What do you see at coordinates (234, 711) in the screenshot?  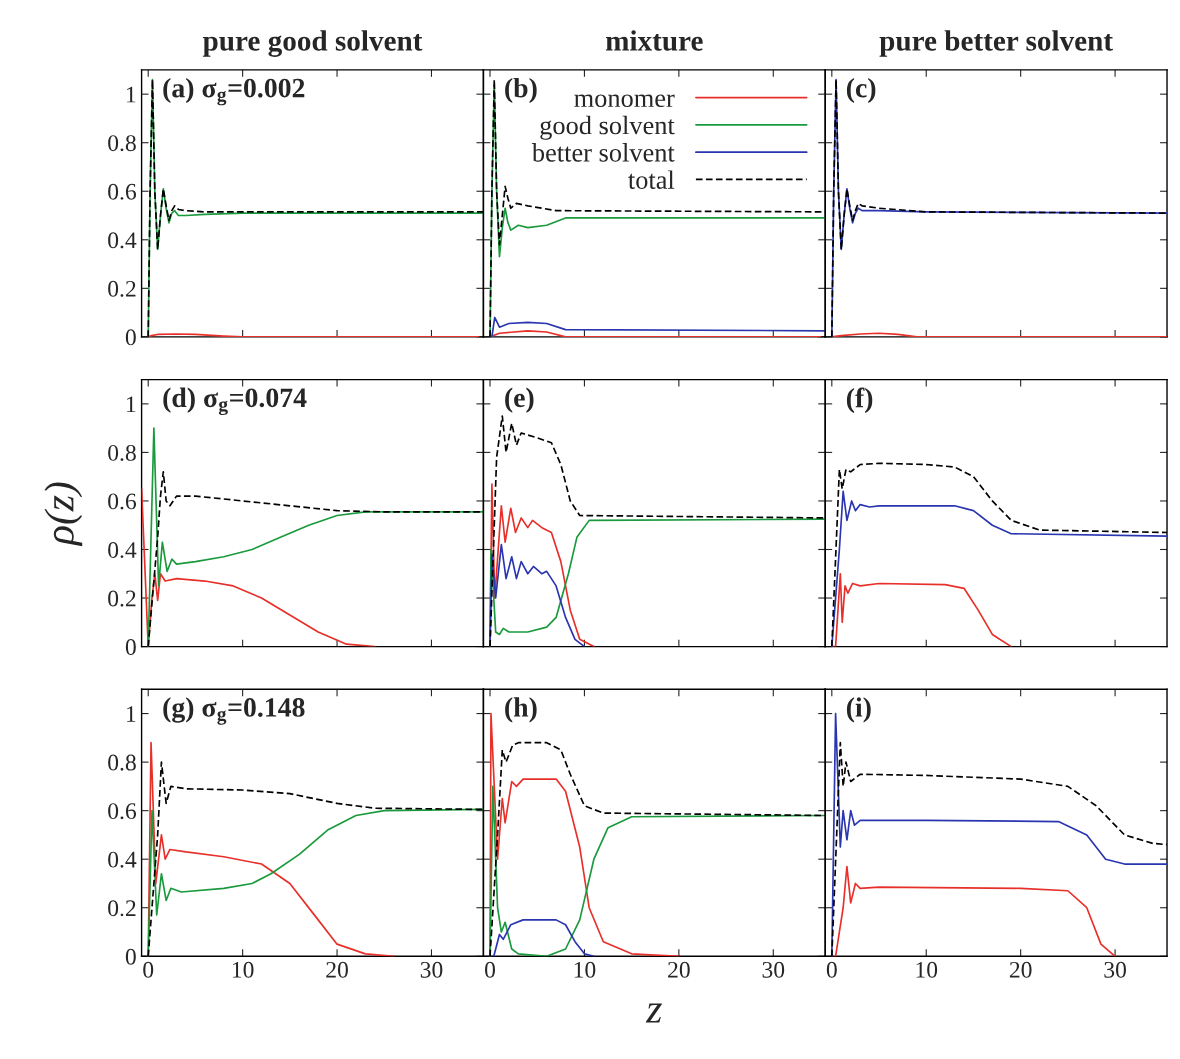 I see `annotation: (g) σ$_{g}$=0.148` at bounding box center [234, 711].